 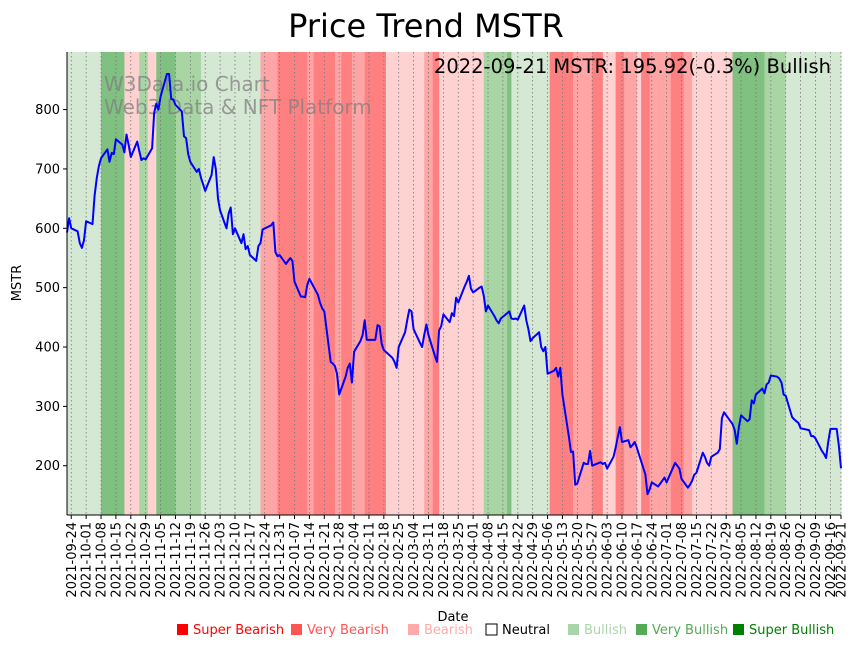 I want to click on x-tick-label: 2022-03-11, so click(x=429, y=560).